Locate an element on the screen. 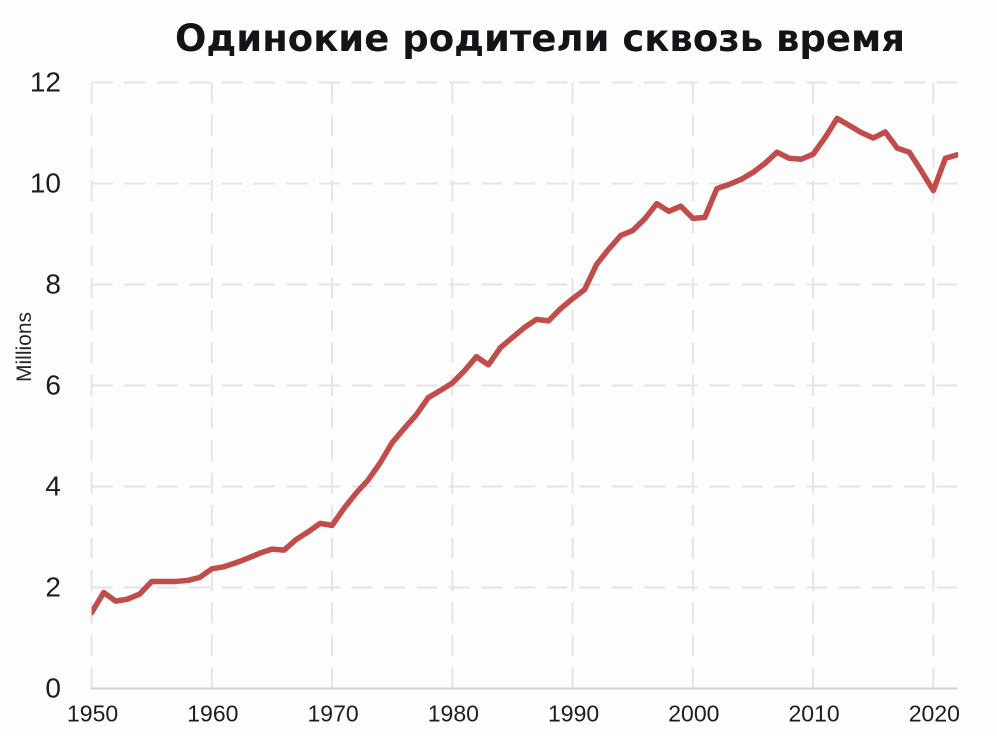 Image resolution: width=997 pixels, height=736 pixels. x-tick-label: 2010 is located at coordinates (814, 714).